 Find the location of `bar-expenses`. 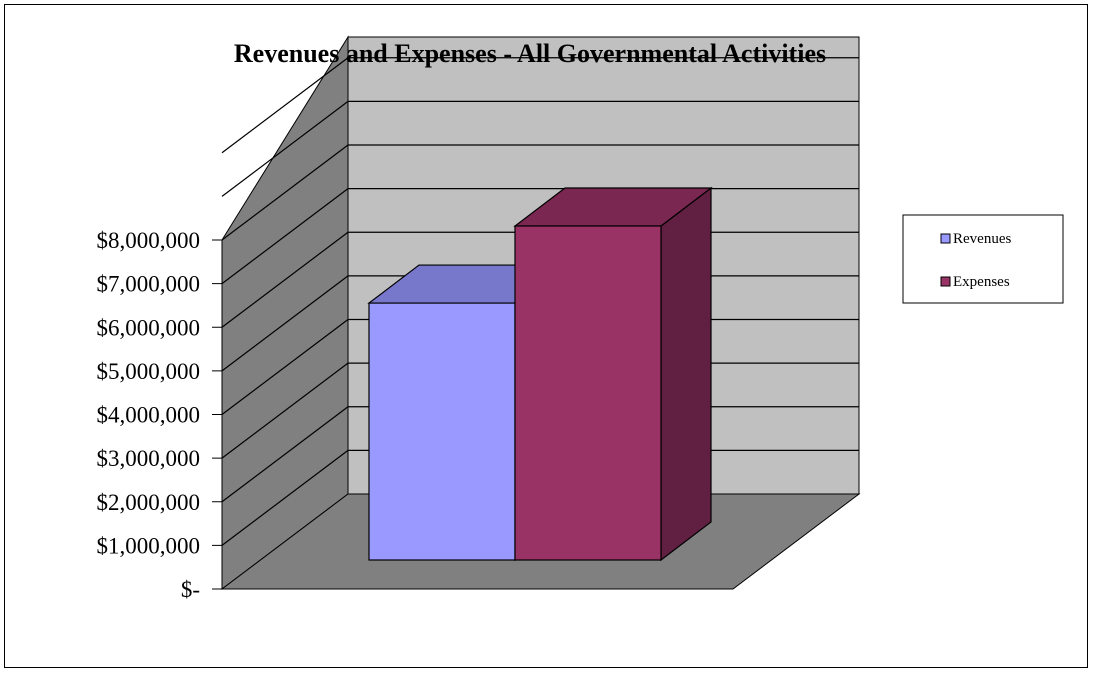

bar-expenses is located at coordinates (613, 374).